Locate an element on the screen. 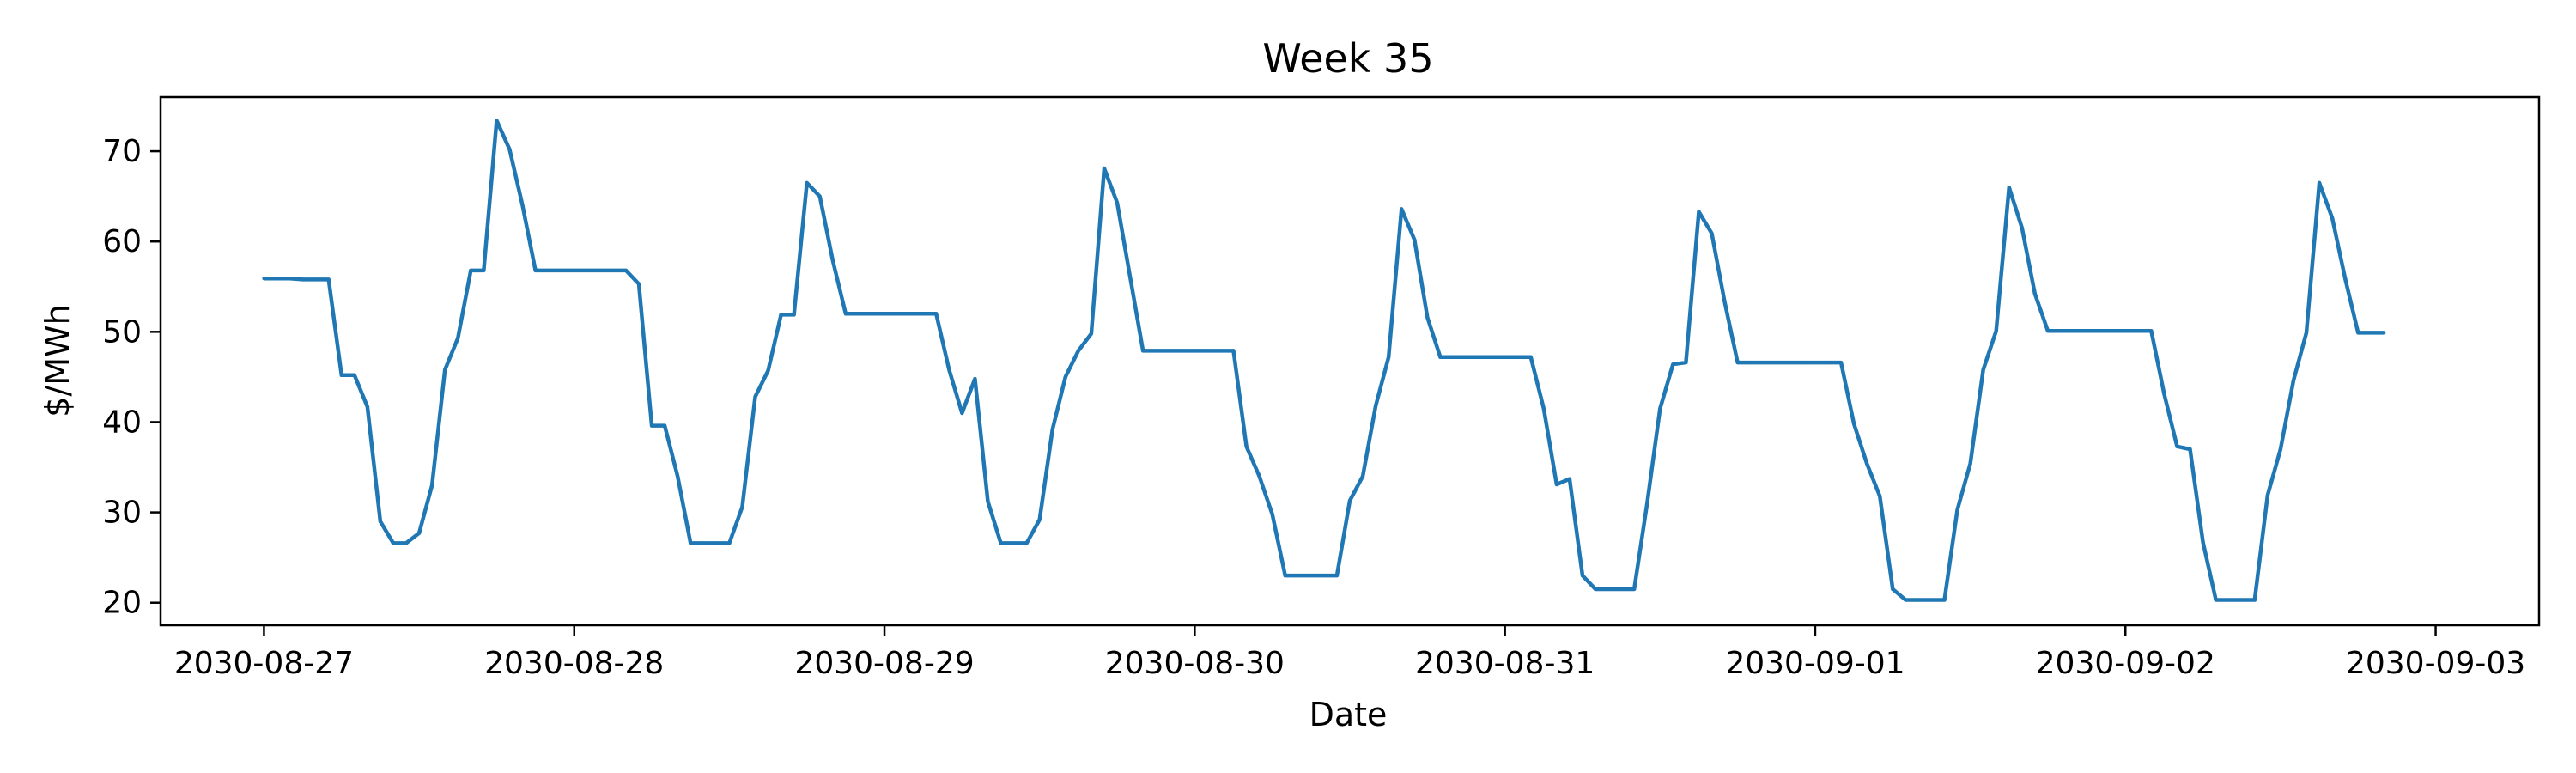 The height and width of the screenshot is (773, 2576). y-tick-label: 20 is located at coordinates (122, 603).